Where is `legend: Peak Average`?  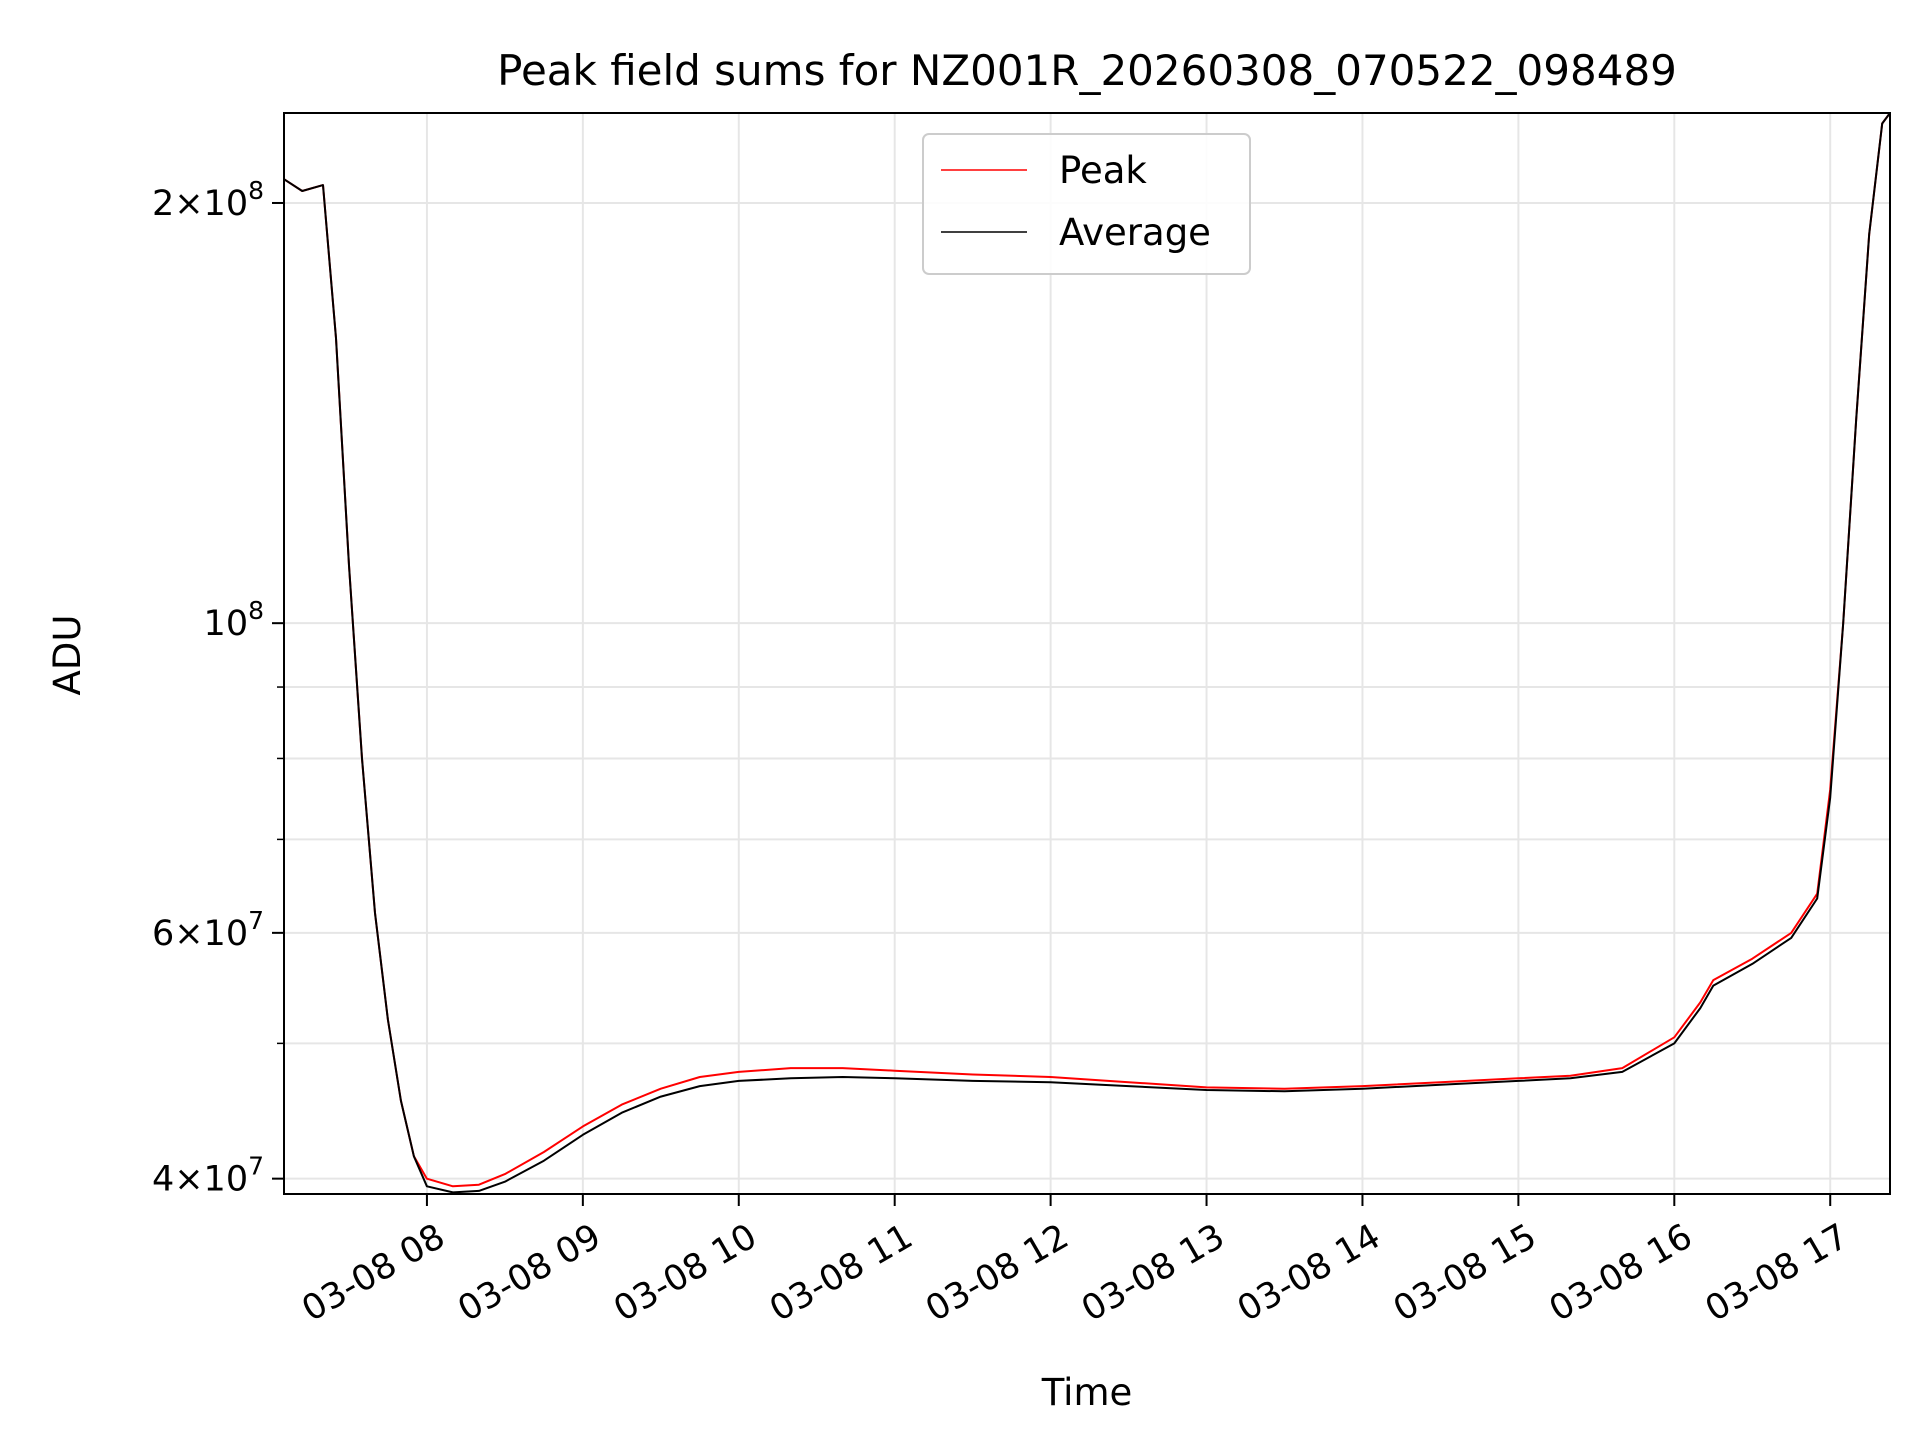 legend: Peak Average is located at coordinates (1086, 204).